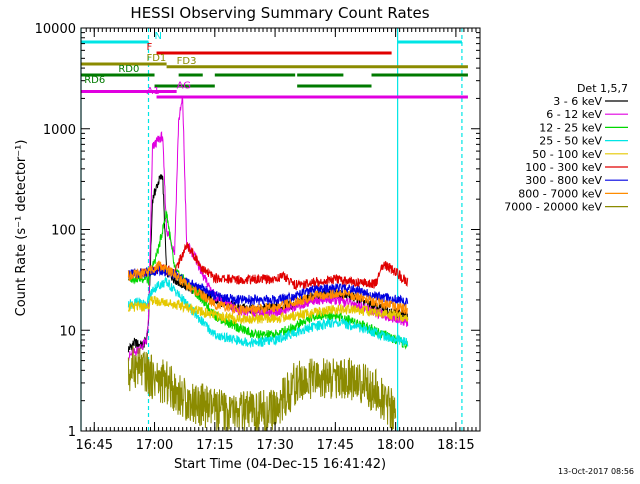 This screenshot has width=640, height=484. Describe the element at coordinates (596, 471) in the screenshot. I see `timestamp: 13-Oct-2017 08:56` at that location.